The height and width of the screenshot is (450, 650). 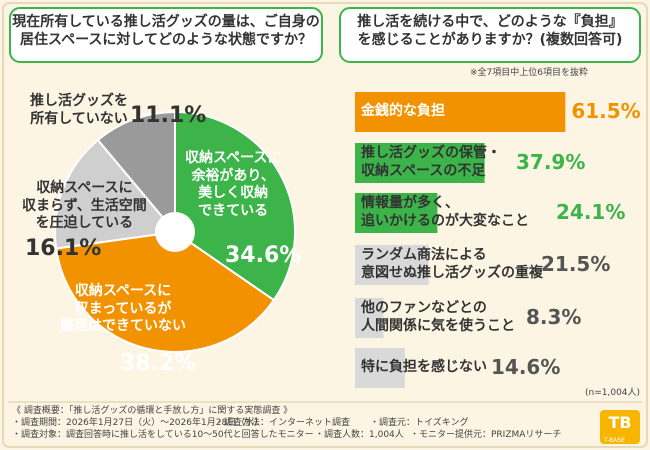 I want to click on note: ※全7項目中上位6項目を抜粋, so click(x=529, y=73).